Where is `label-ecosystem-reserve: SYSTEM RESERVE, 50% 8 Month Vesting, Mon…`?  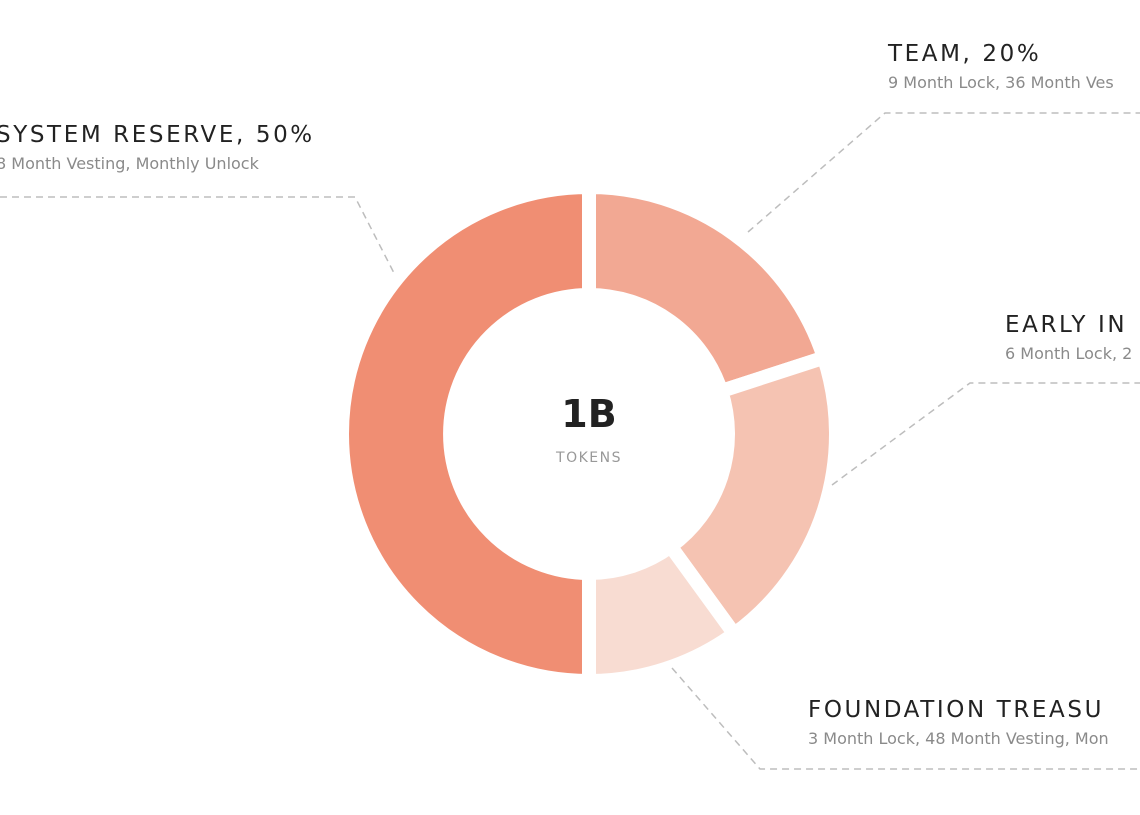 label-ecosystem-reserve: SYSTEM RESERVE, 50% 8 Month Vesting, Mon… is located at coordinates (157, 148).